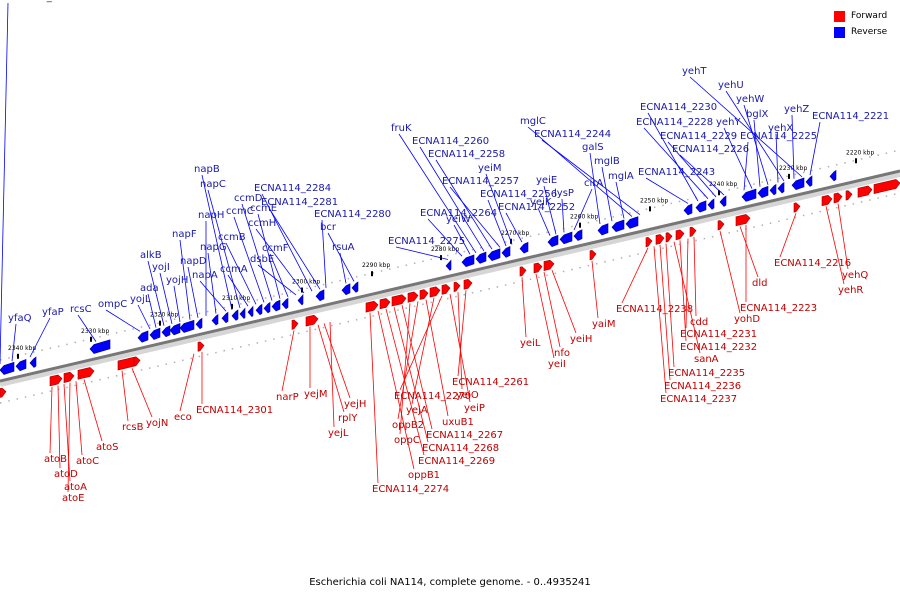  What do you see at coordinates (723, 184) in the screenshot?
I see `axis-tick-label: 2240 kbp` at bounding box center [723, 184].